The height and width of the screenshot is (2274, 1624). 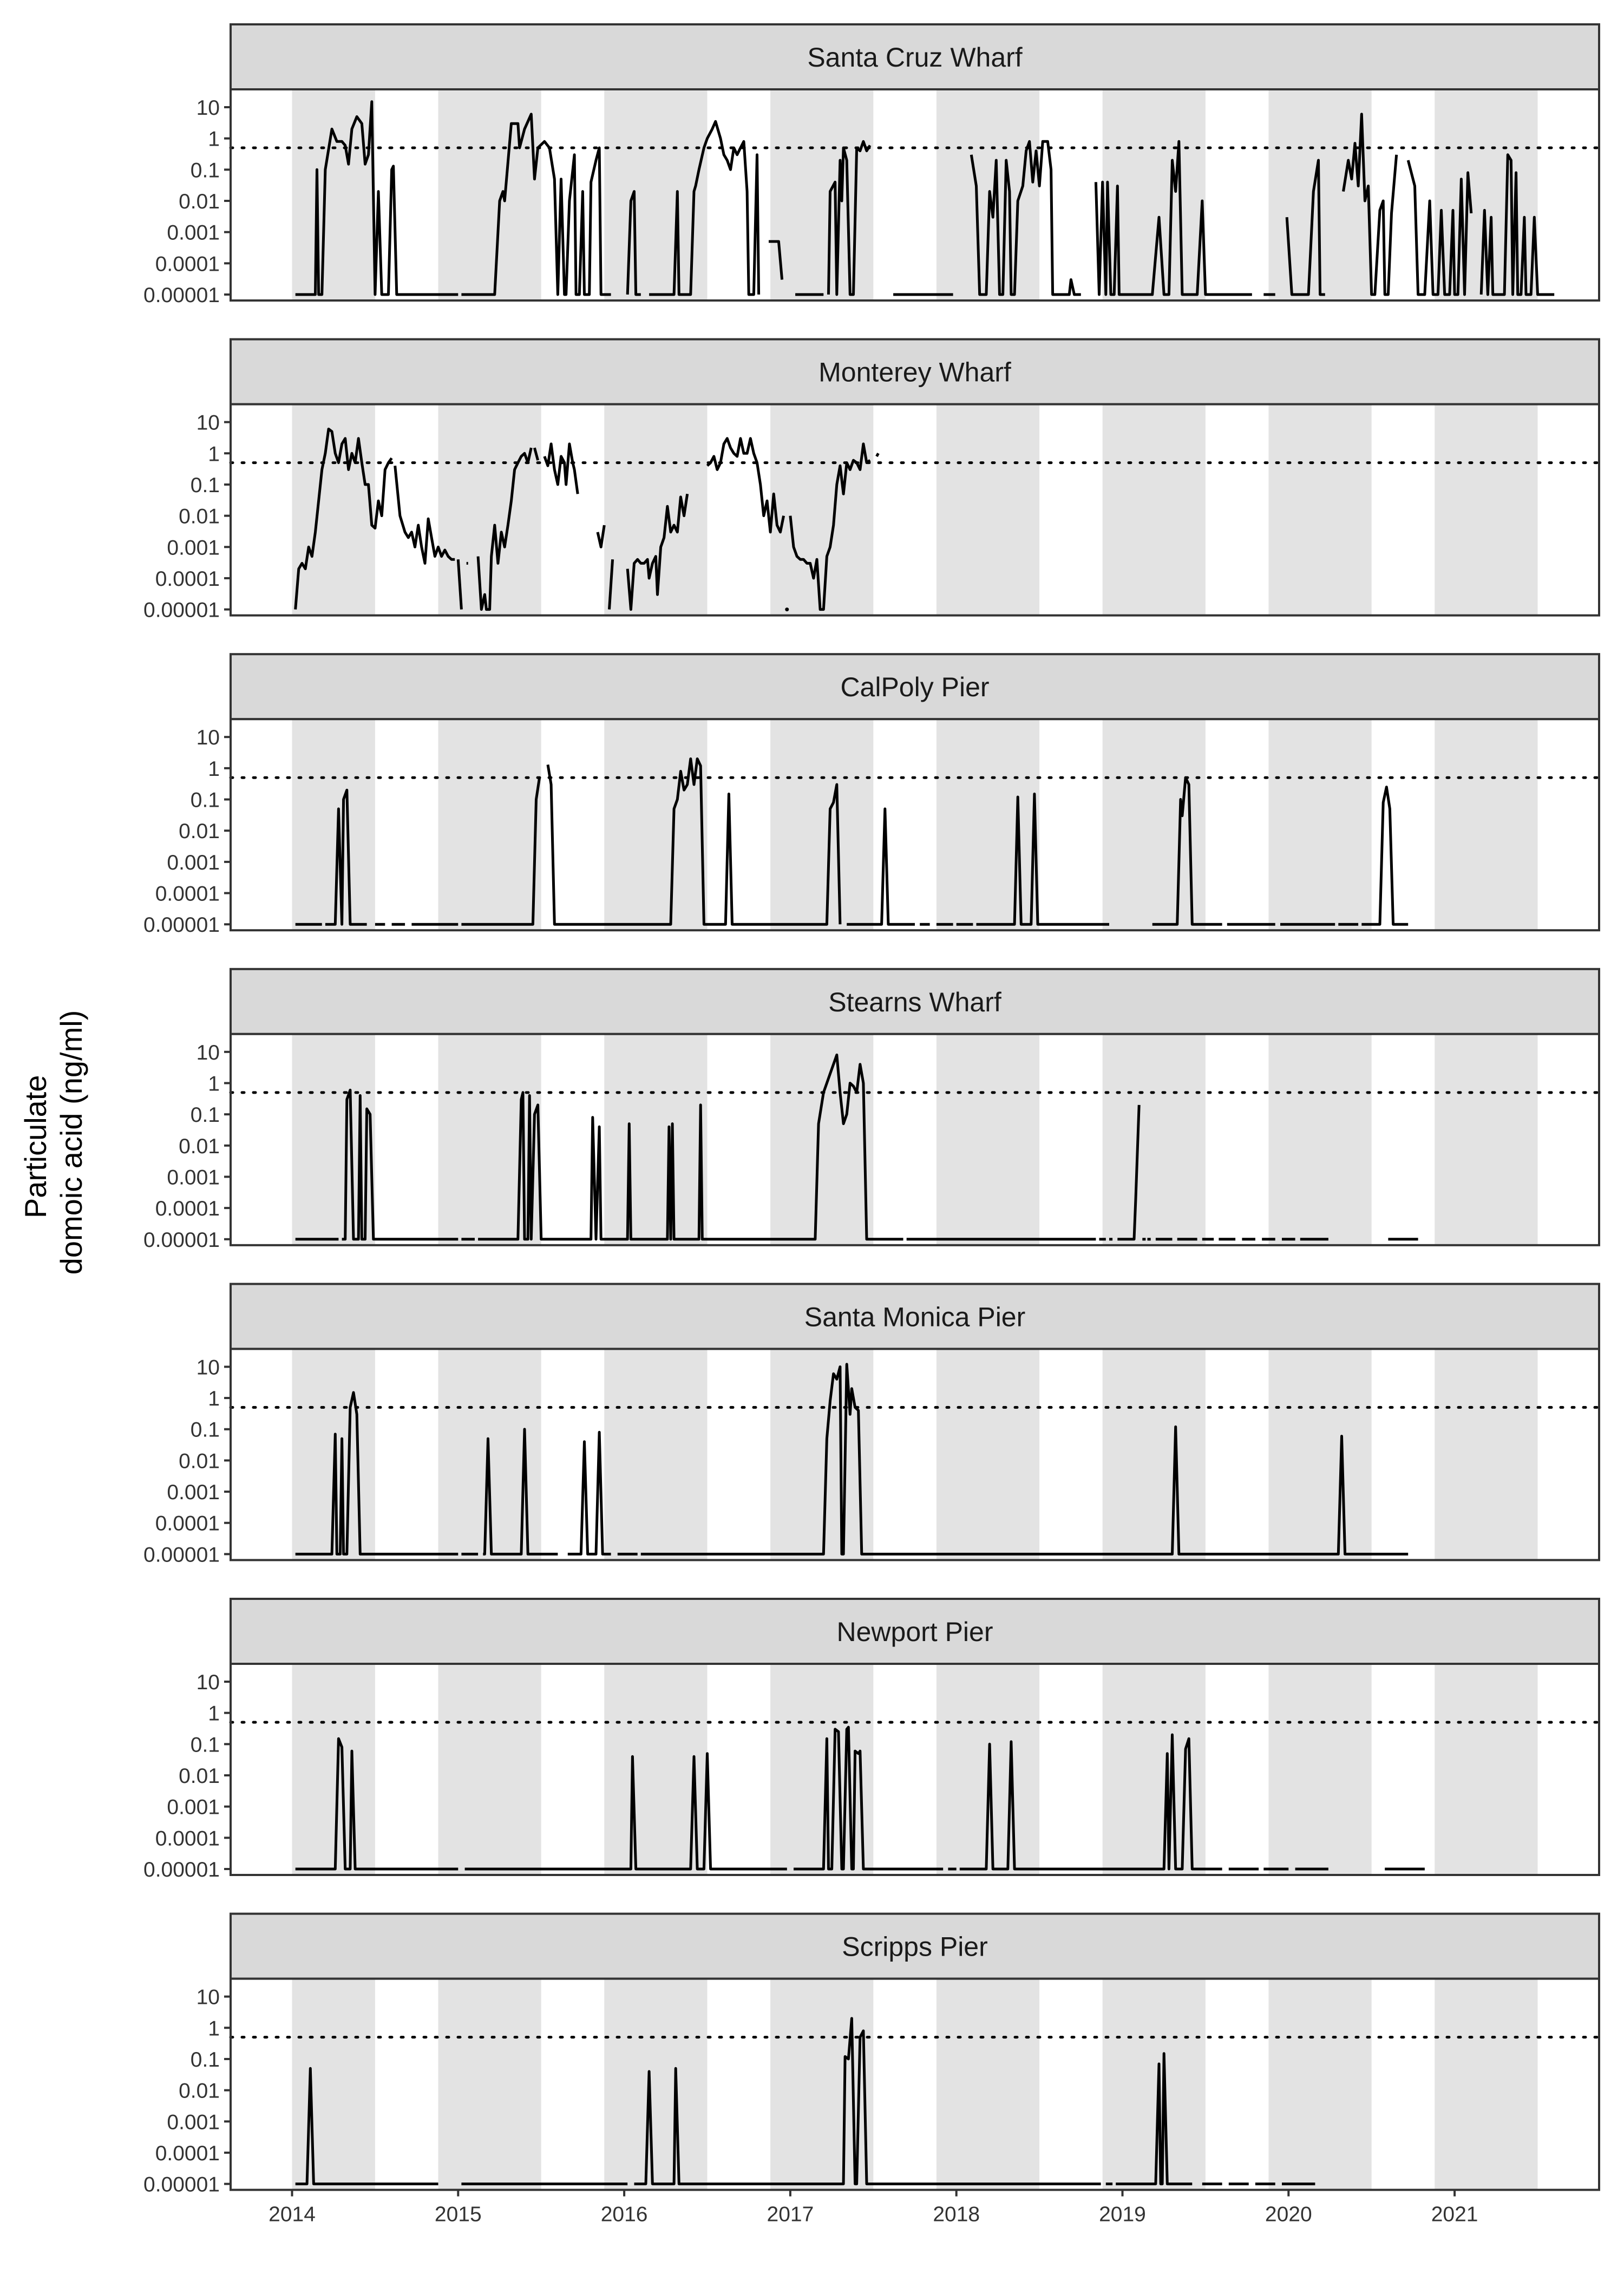 What do you see at coordinates (214, 1399) in the screenshot?
I see `y-tick-label: 1` at bounding box center [214, 1399].